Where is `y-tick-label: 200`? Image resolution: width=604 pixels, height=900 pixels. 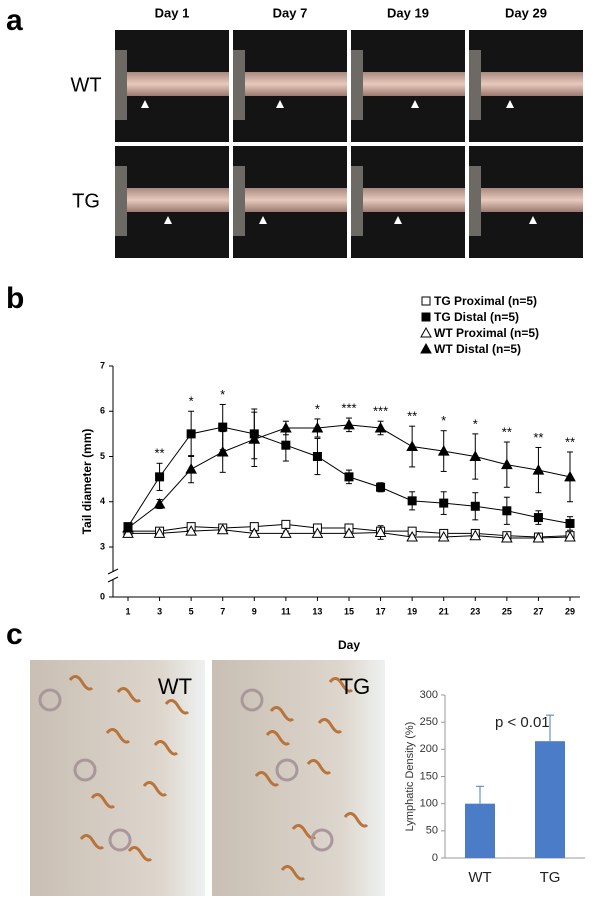 y-tick-label: 200 is located at coordinates (429, 749).